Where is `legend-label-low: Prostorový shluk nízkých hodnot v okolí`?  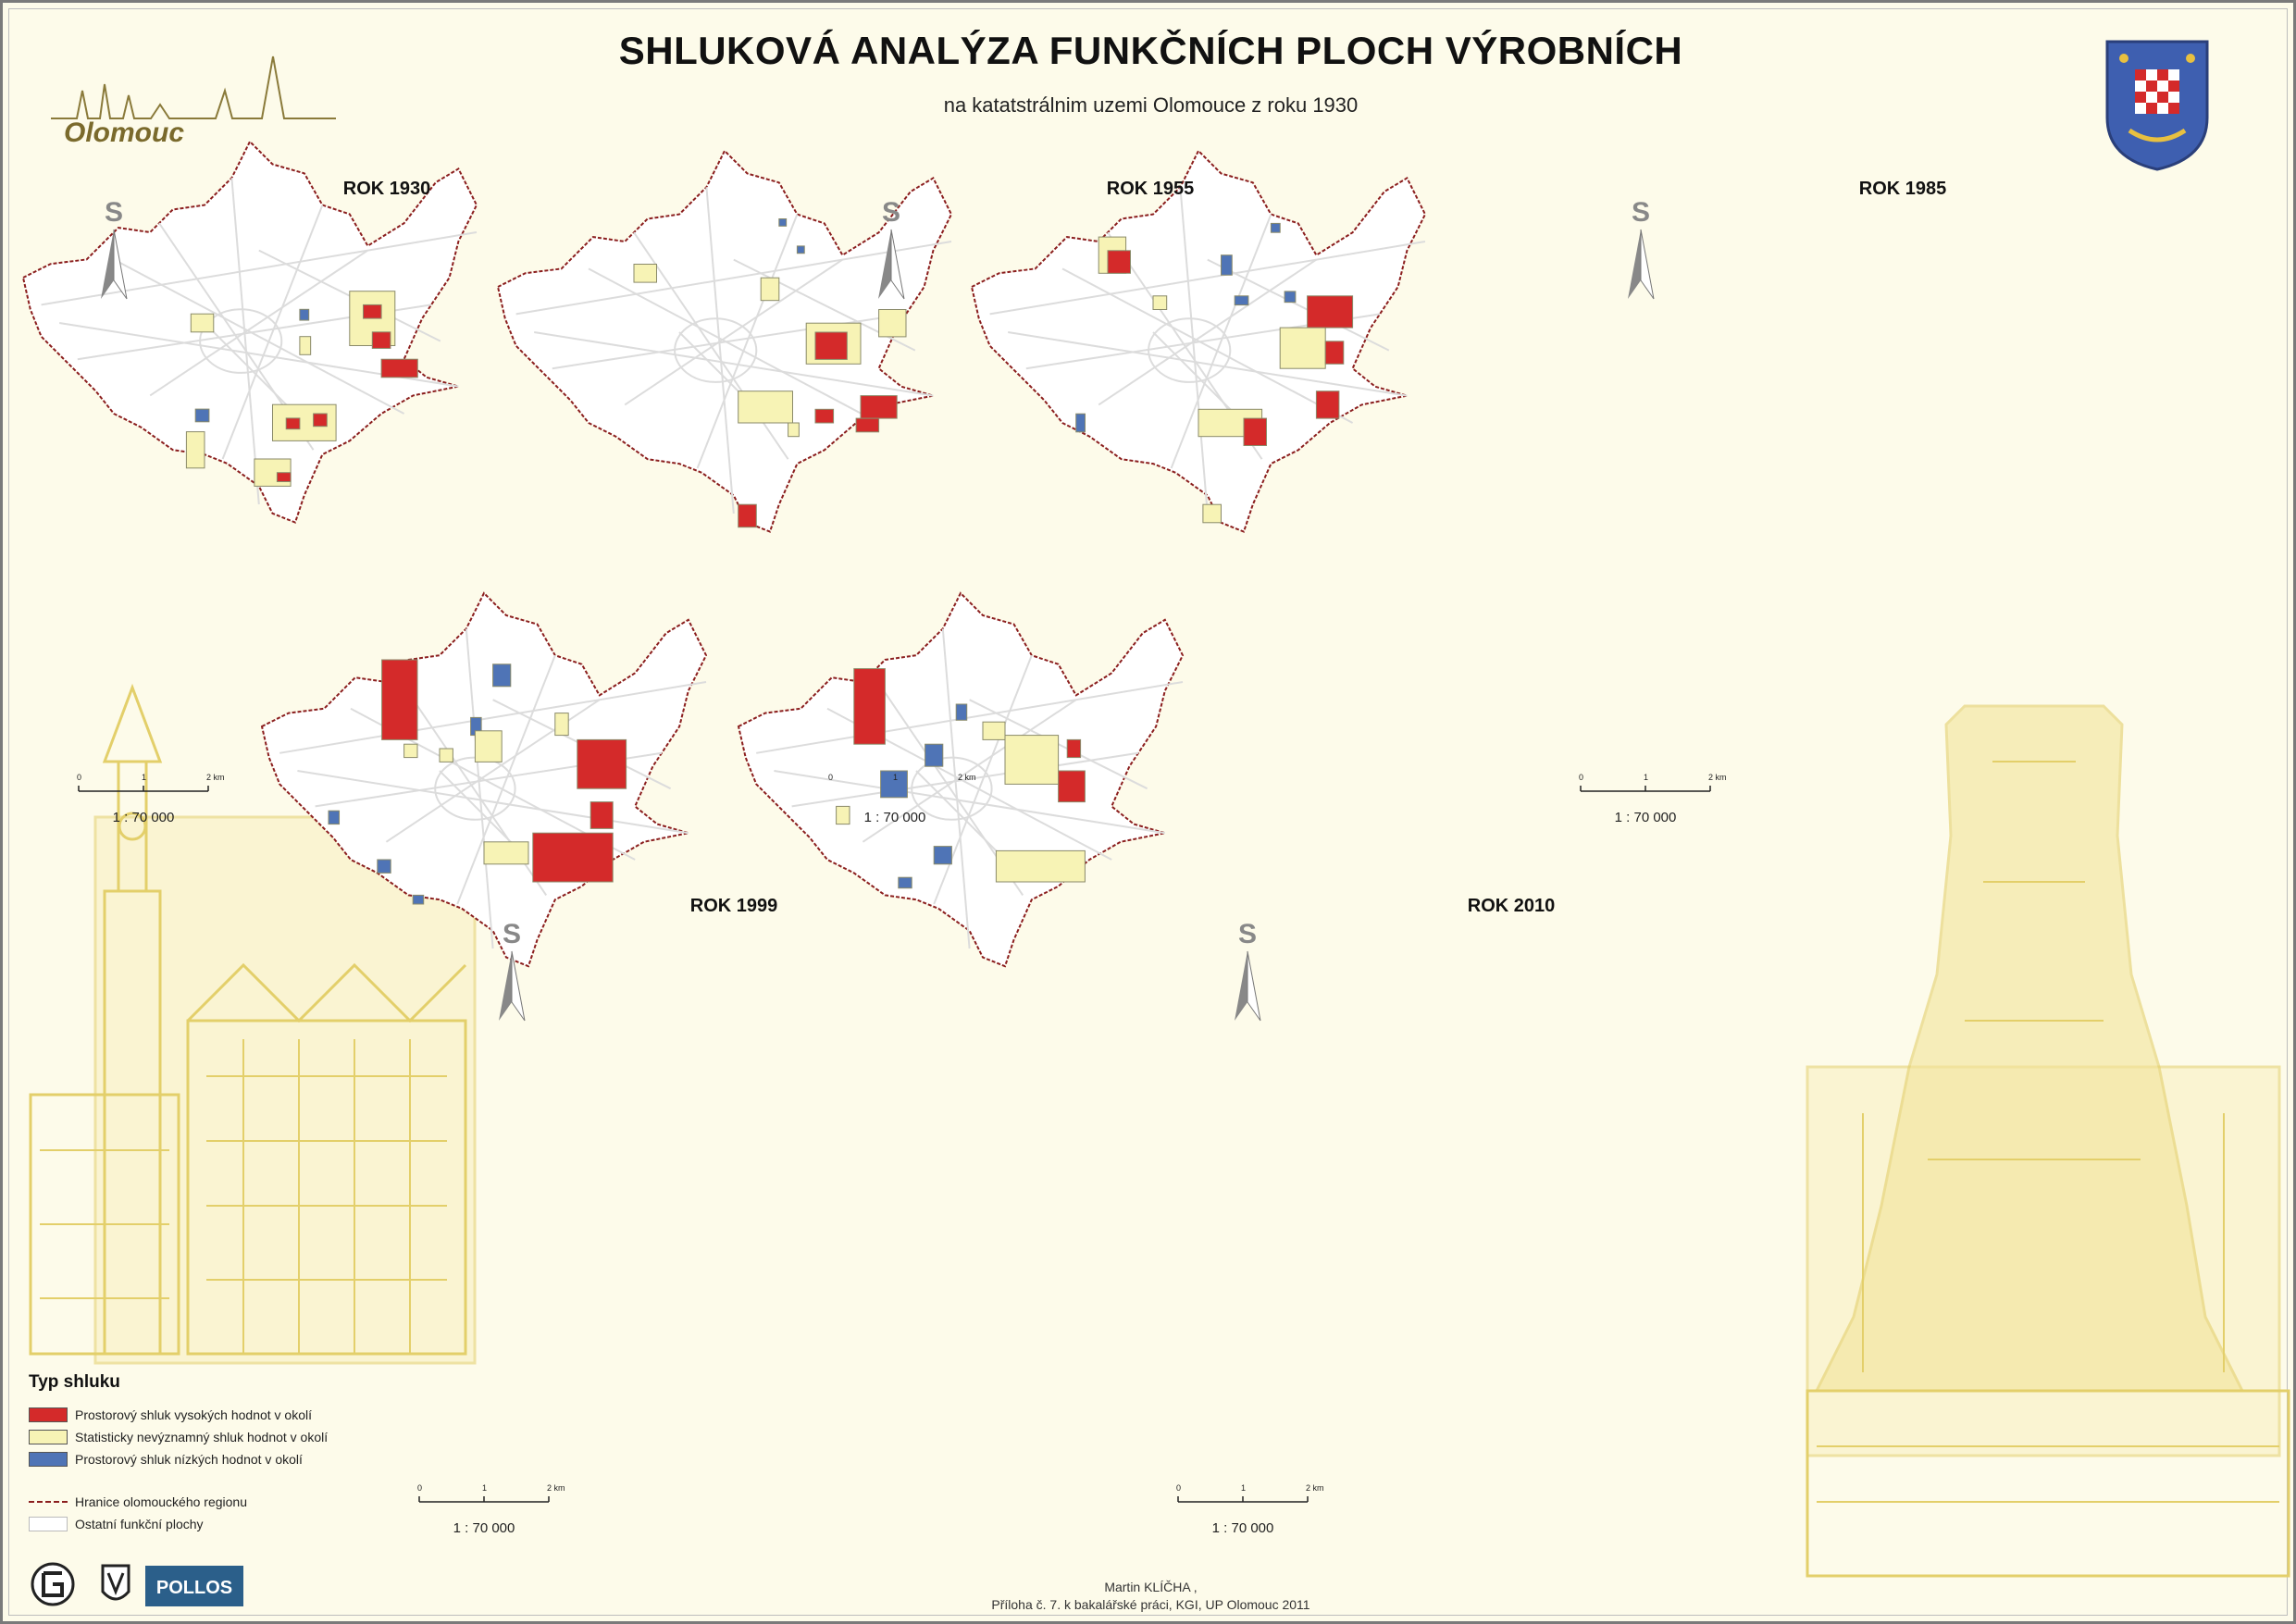
legend-label-low: Prostorový shluk nízkých hodnot v okolí is located at coordinates (189, 1459).